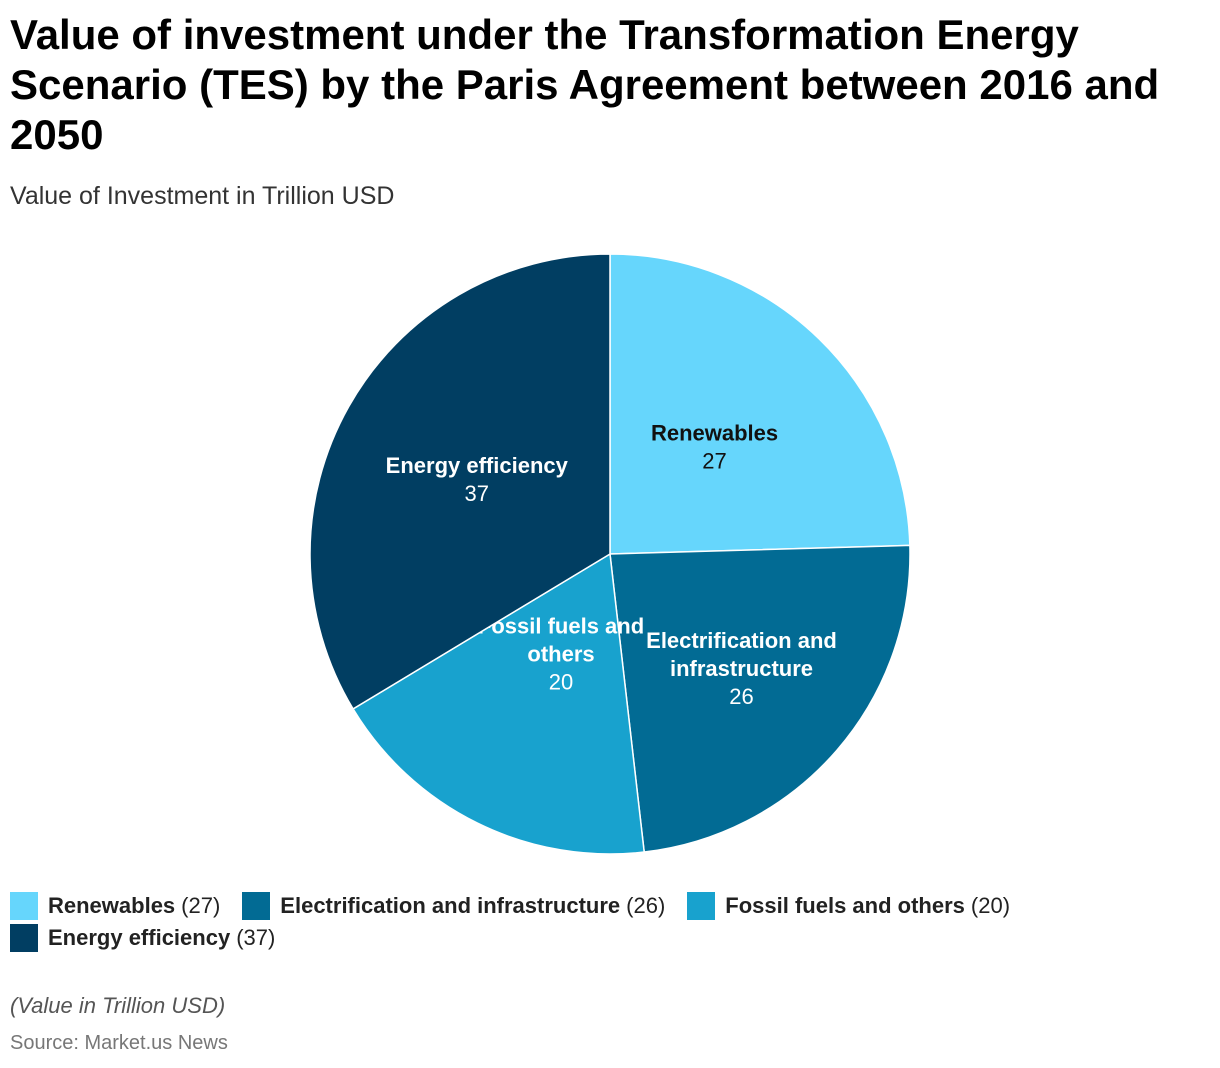  Describe the element at coordinates (714, 460) in the screenshot. I see `slice-value-renewables: 27` at that location.